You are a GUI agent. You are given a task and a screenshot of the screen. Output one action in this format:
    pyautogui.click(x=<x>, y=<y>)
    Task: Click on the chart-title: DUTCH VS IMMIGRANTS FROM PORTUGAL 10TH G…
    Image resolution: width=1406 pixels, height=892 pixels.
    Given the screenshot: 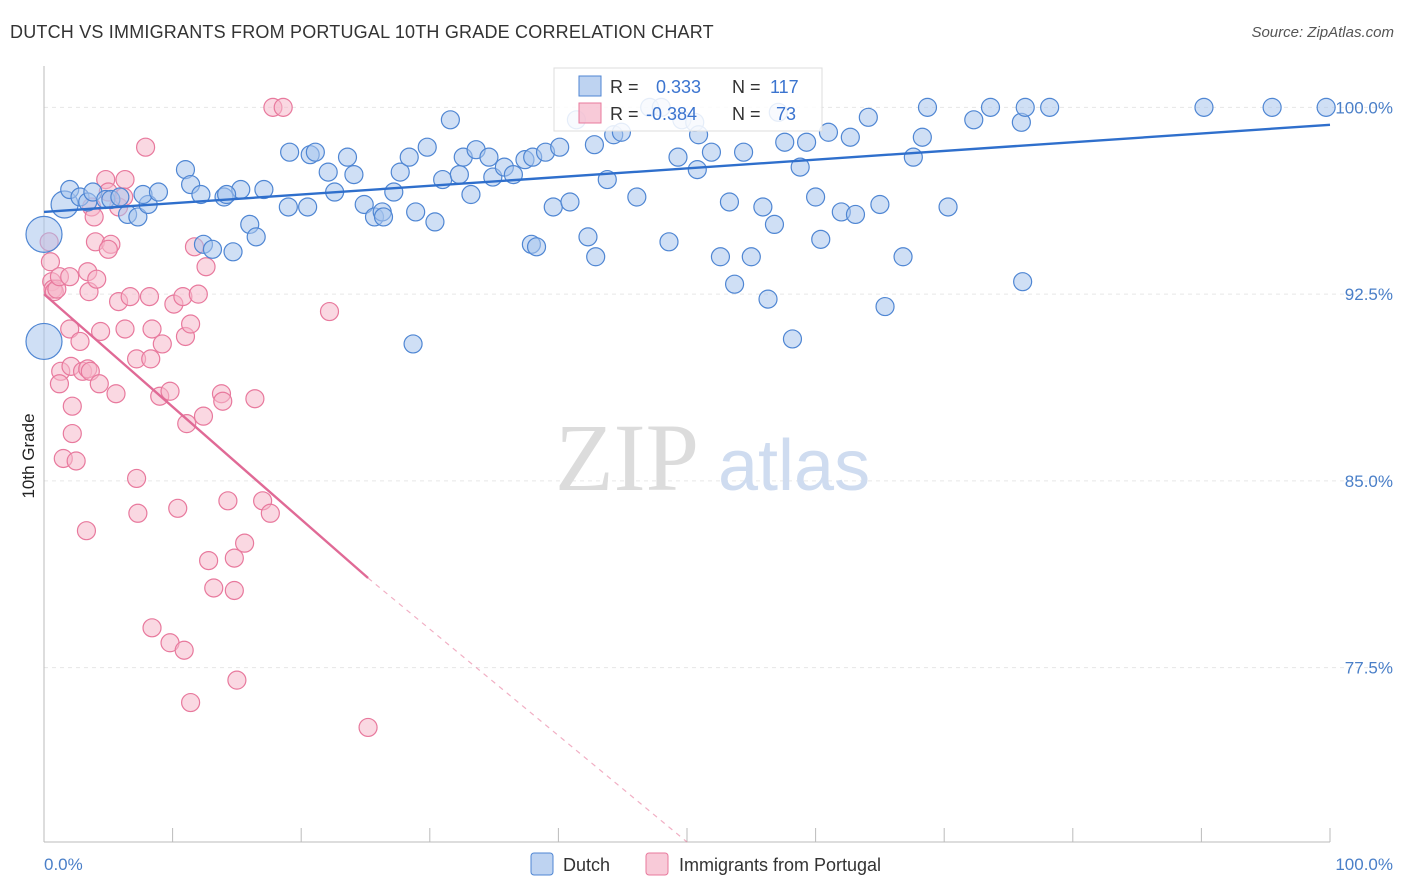 What is the action you would take?
    pyautogui.click(x=362, y=32)
    